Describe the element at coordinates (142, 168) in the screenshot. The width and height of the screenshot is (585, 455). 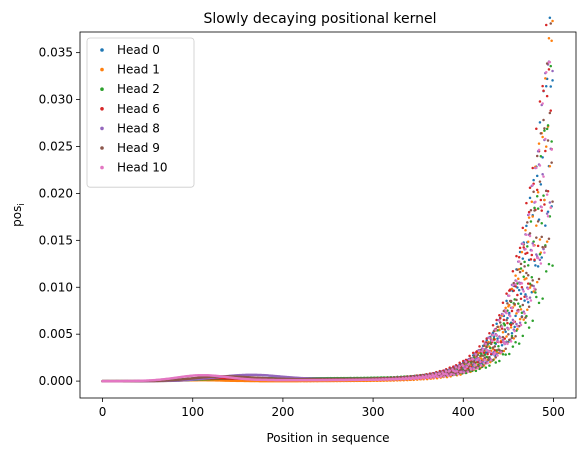
I see `legend-label: Head 10` at that location.